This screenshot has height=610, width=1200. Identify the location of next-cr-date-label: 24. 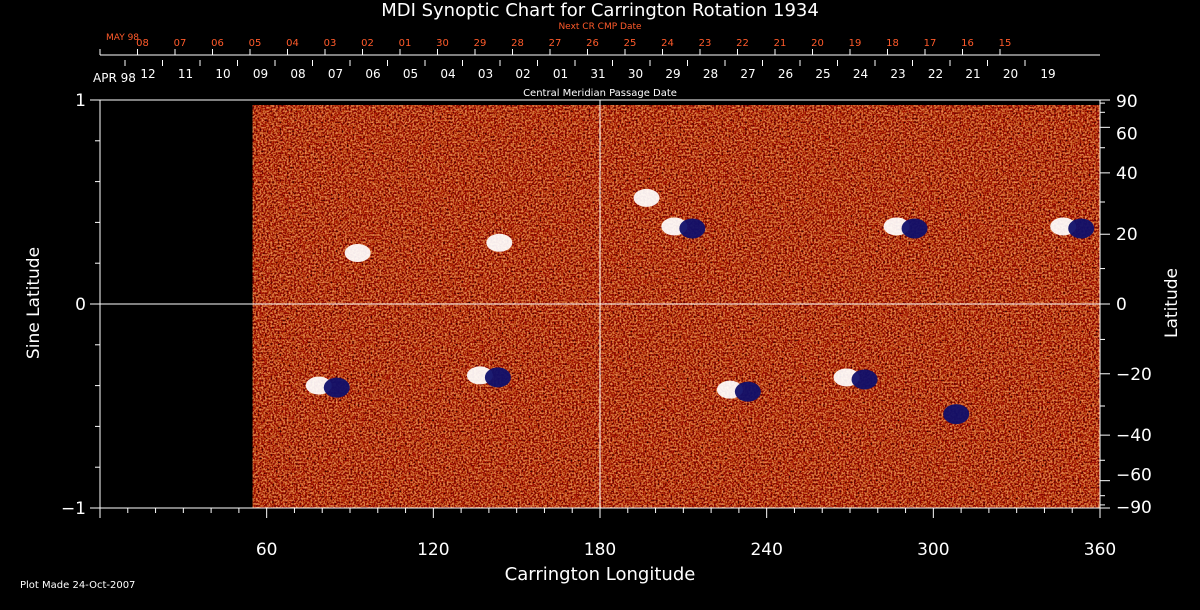
(667, 43).